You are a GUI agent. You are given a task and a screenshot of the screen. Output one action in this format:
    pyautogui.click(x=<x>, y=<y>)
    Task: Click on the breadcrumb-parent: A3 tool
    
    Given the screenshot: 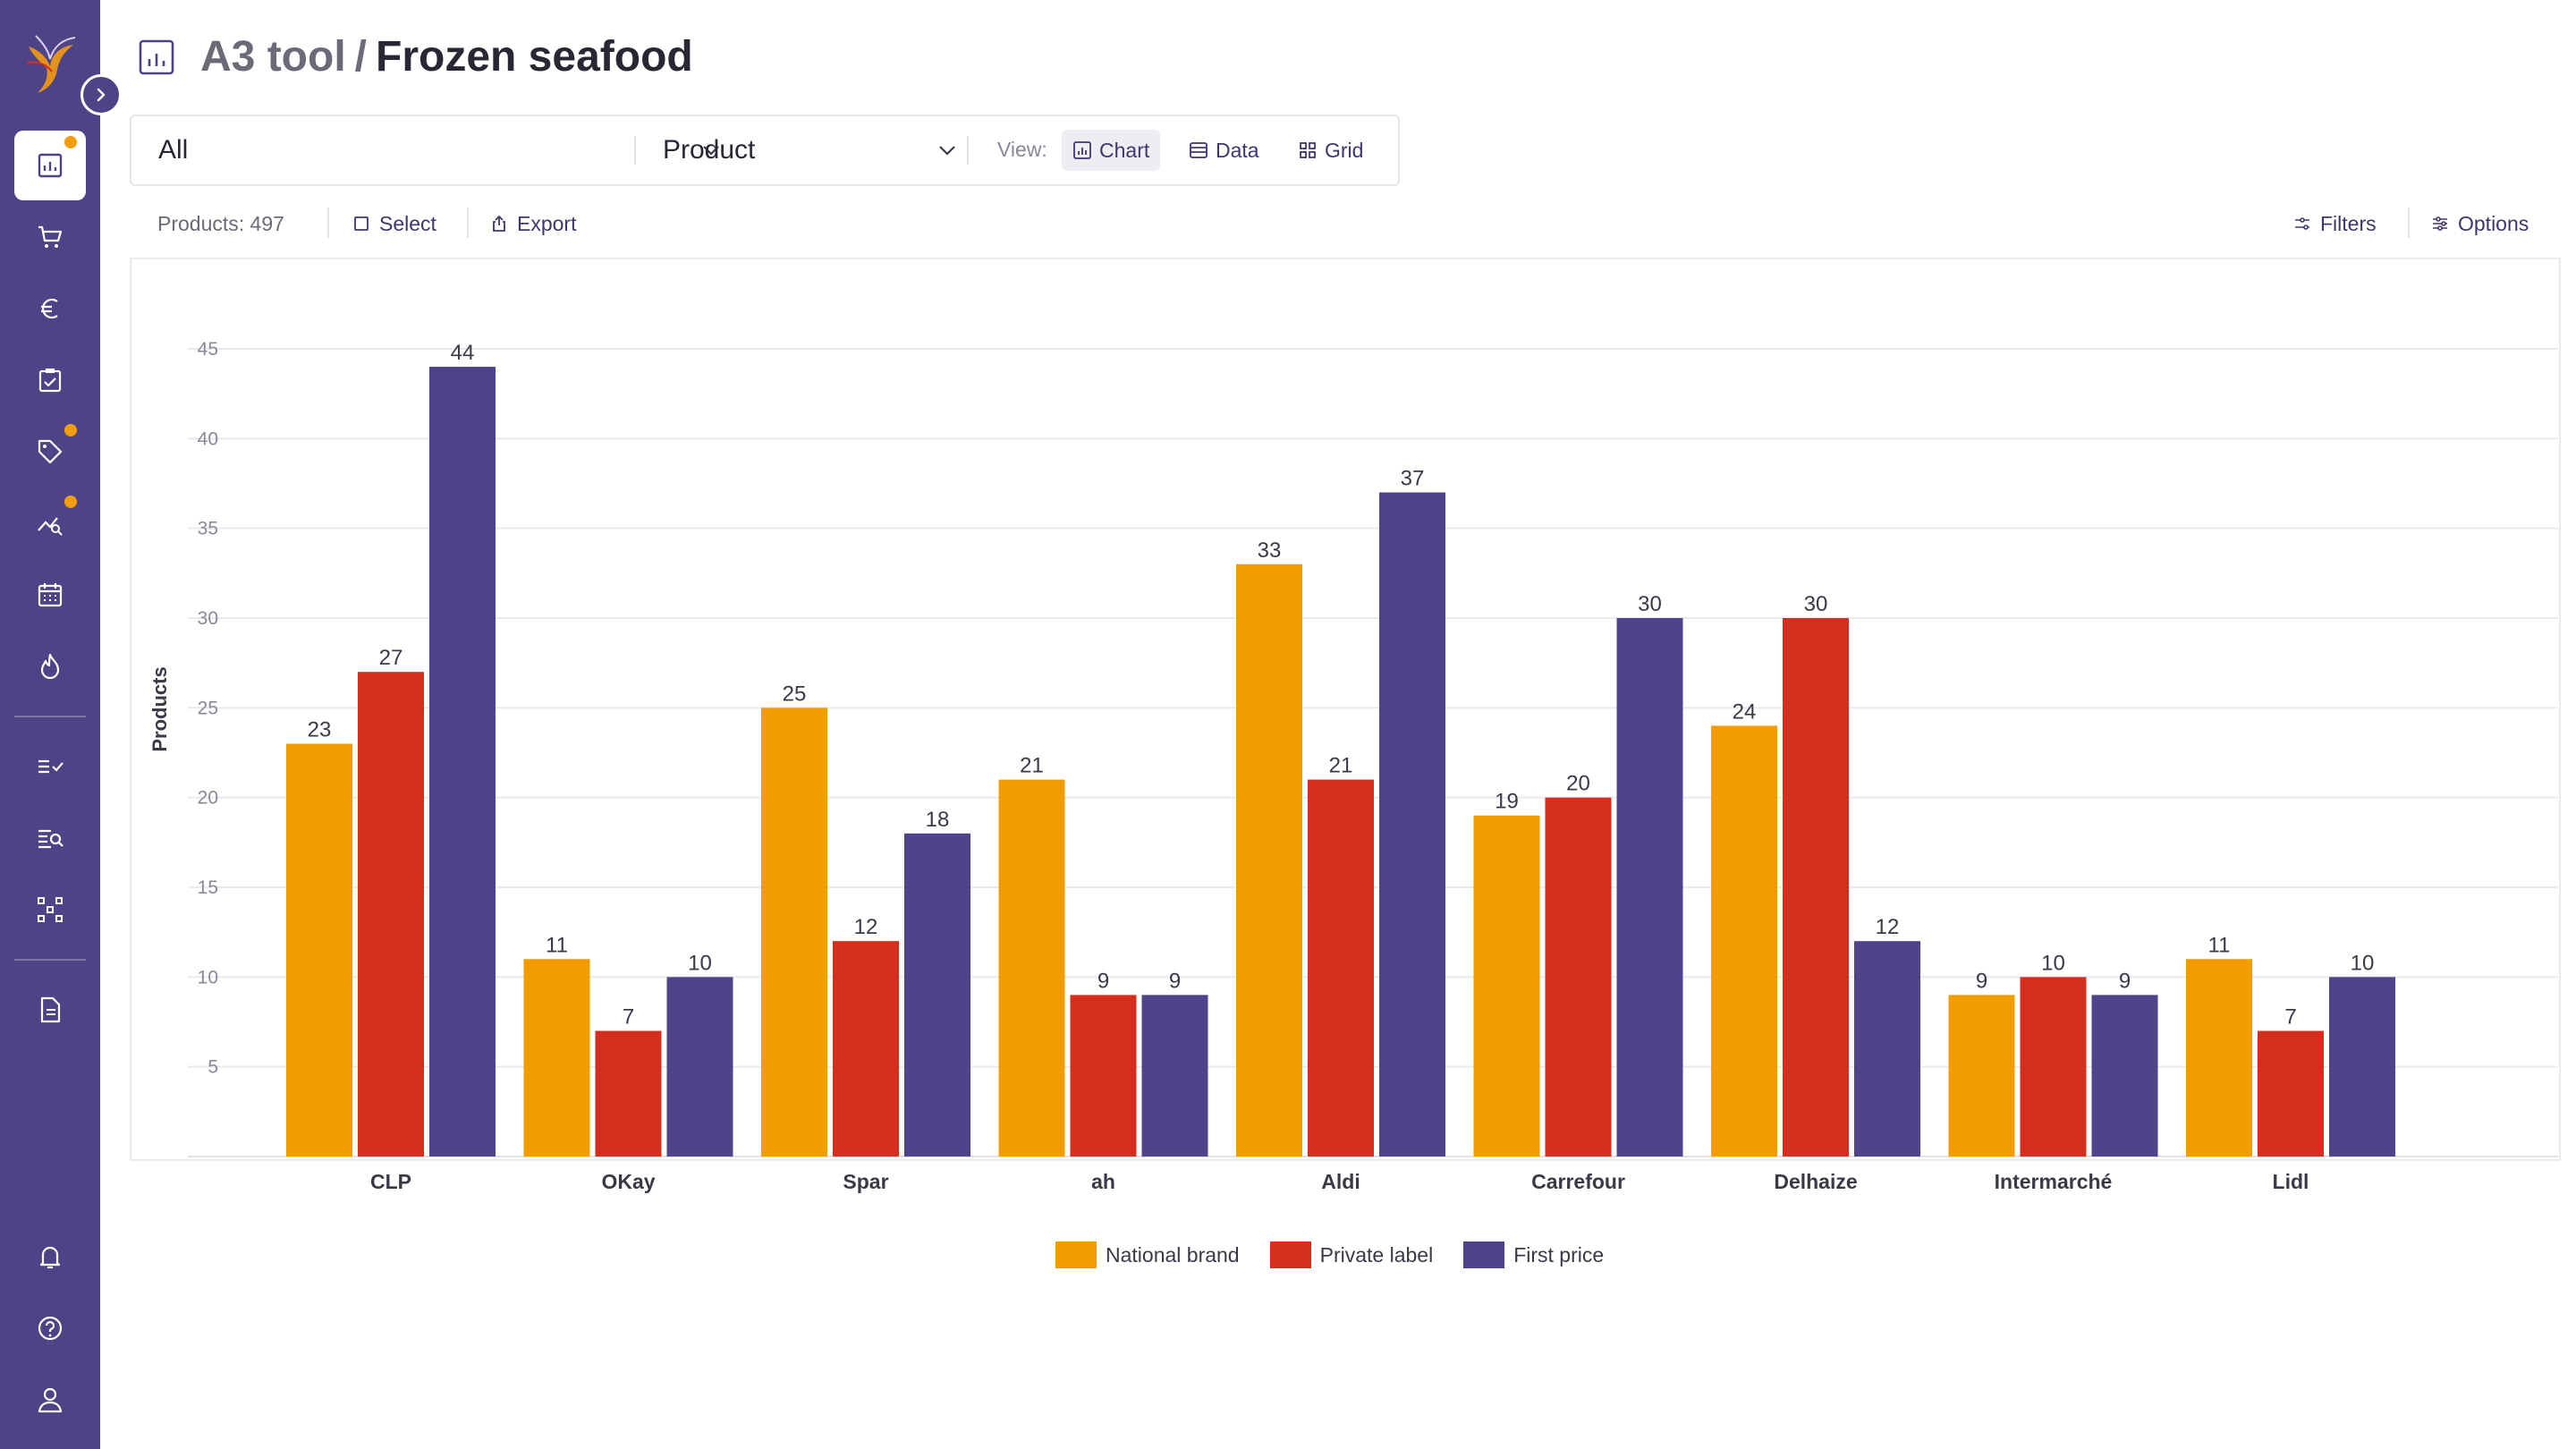 What is the action you would take?
    pyautogui.click(x=273, y=56)
    